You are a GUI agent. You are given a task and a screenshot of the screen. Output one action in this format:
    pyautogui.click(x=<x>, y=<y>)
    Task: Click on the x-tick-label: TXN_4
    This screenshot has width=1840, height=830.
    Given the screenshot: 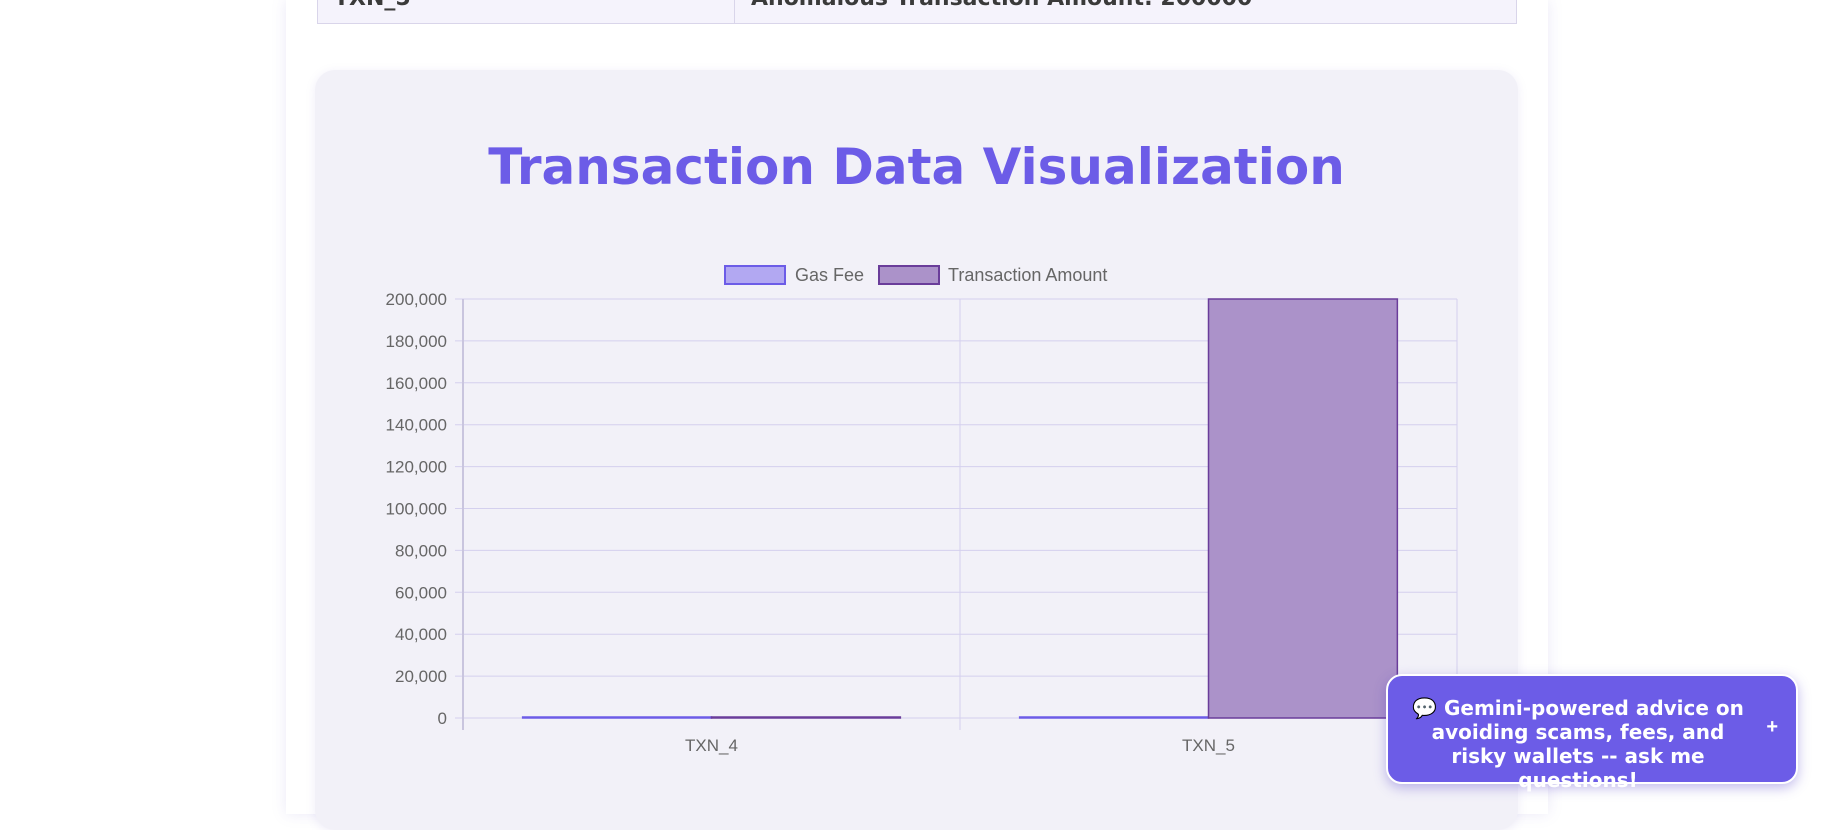 What is the action you would take?
    pyautogui.click(x=711, y=745)
    